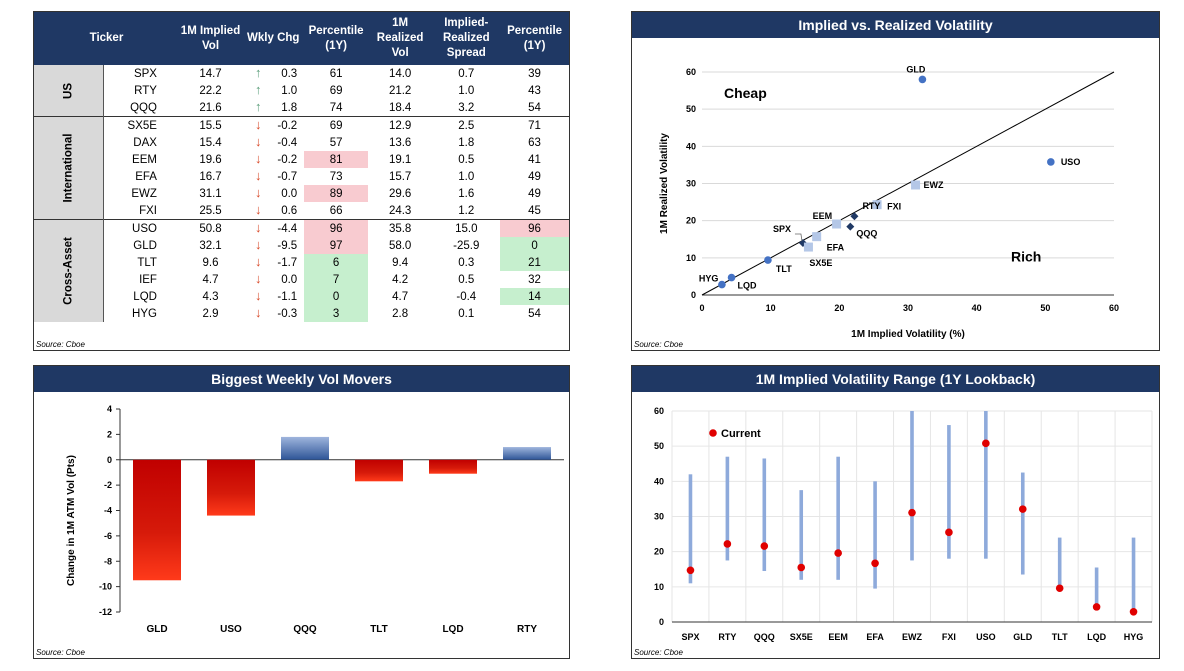 This screenshot has height=671, width=1184. I want to click on bar-title: Biggest Weekly Vol Movers, so click(301, 379).